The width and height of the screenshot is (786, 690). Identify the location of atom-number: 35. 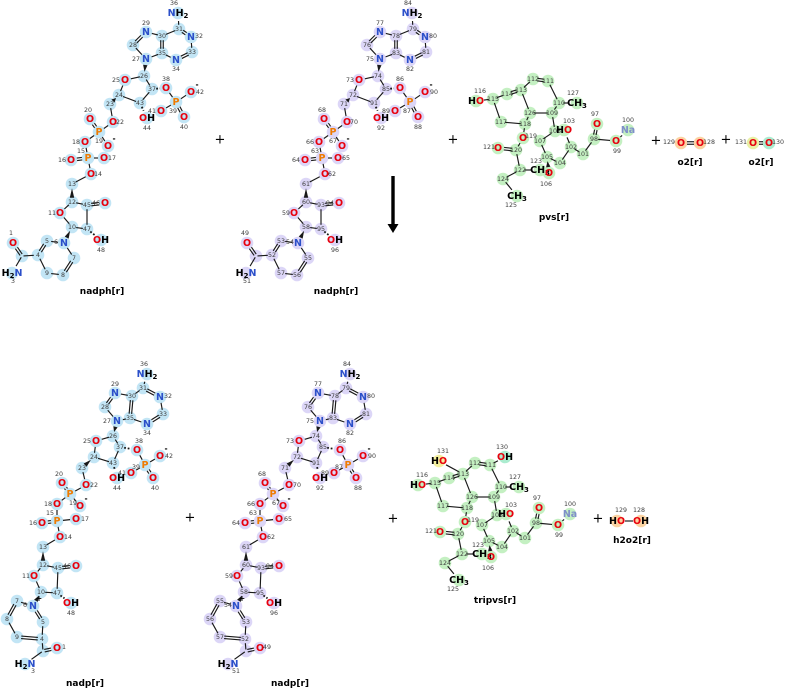
(162, 53).